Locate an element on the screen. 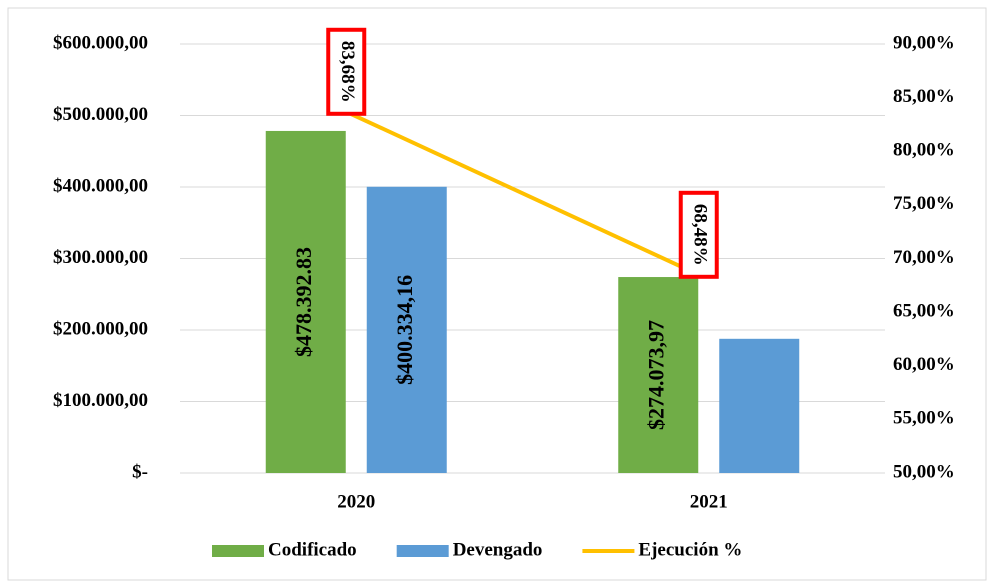 The width and height of the screenshot is (994, 581). bar-value-label: $478.392.83 is located at coordinates (303, 302).